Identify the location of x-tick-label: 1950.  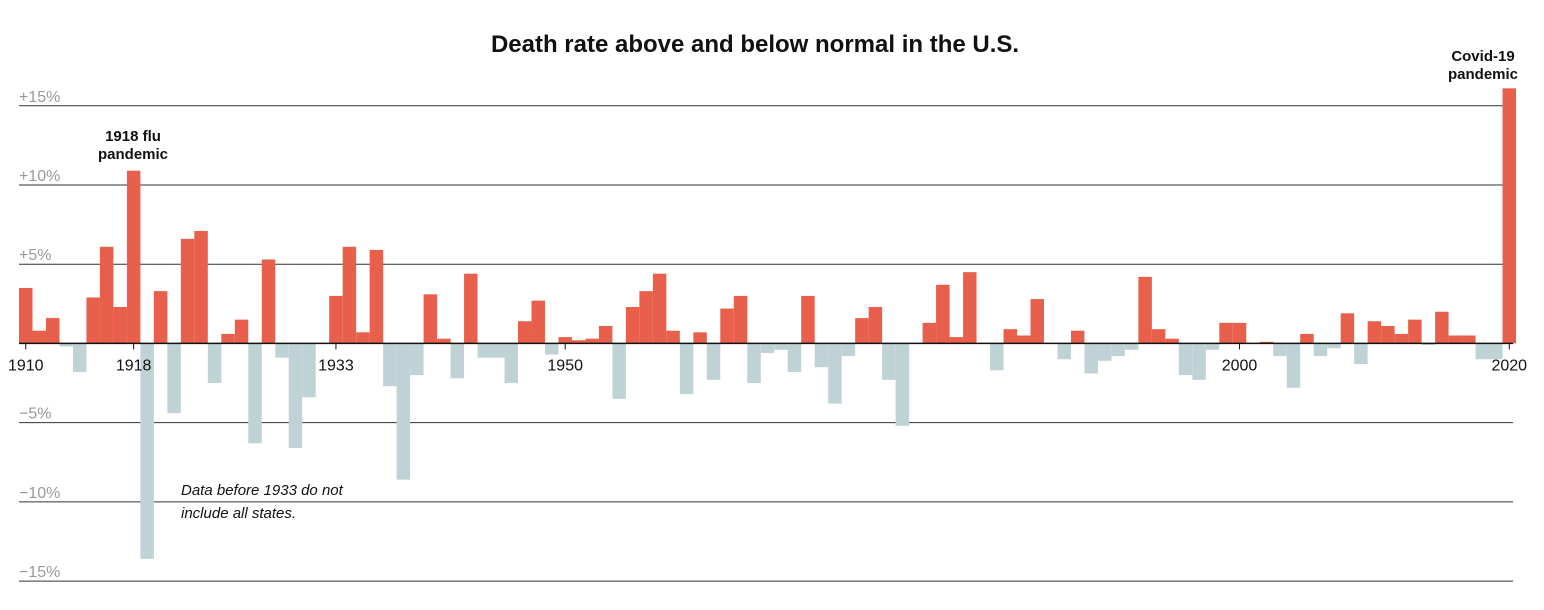
(565, 365).